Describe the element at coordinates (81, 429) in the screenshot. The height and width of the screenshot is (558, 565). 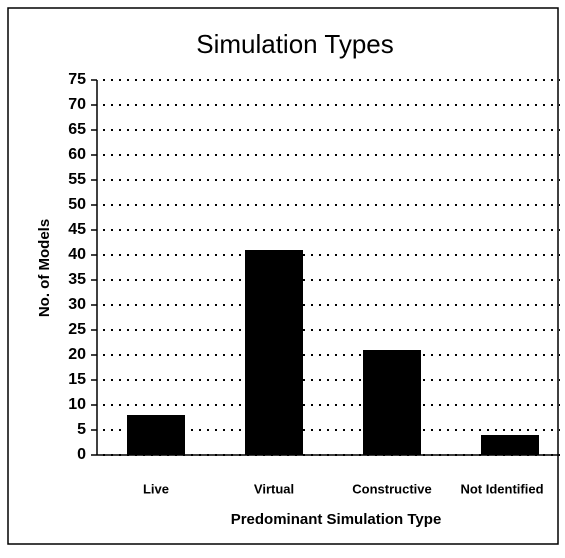
I see `y-tick-label: 5` at that location.